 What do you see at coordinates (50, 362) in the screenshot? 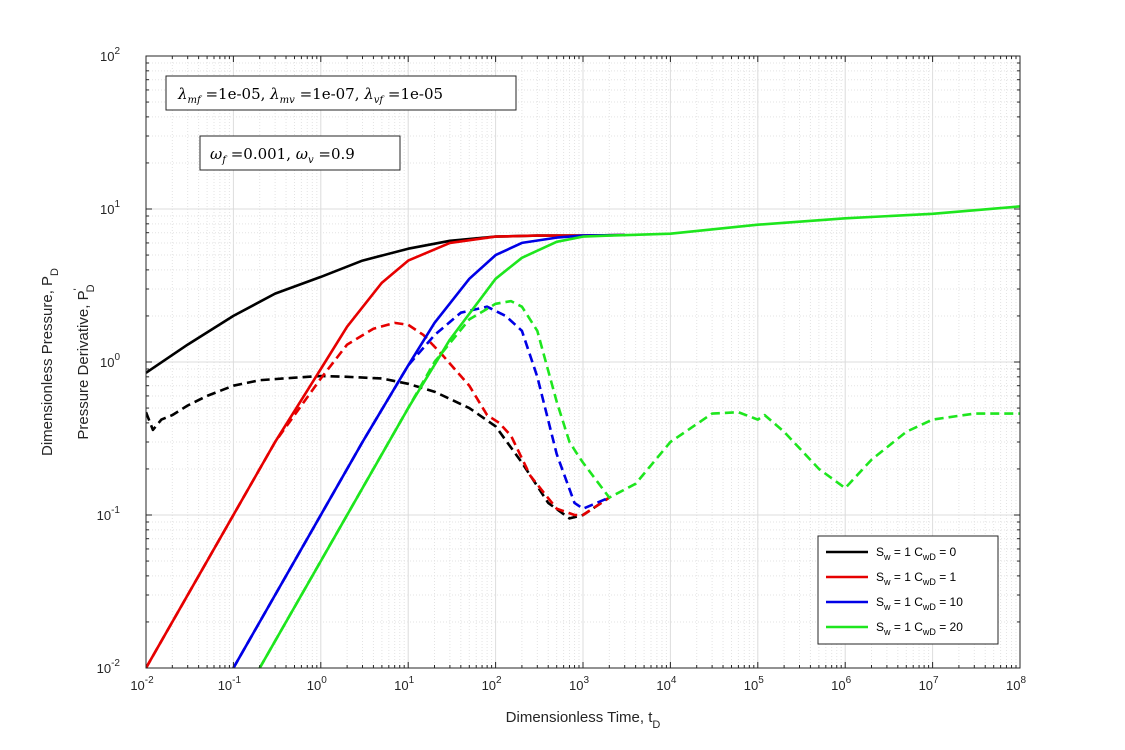
I see `y-axis-label-1: Dimensionless Pressure, PD` at bounding box center [50, 362].